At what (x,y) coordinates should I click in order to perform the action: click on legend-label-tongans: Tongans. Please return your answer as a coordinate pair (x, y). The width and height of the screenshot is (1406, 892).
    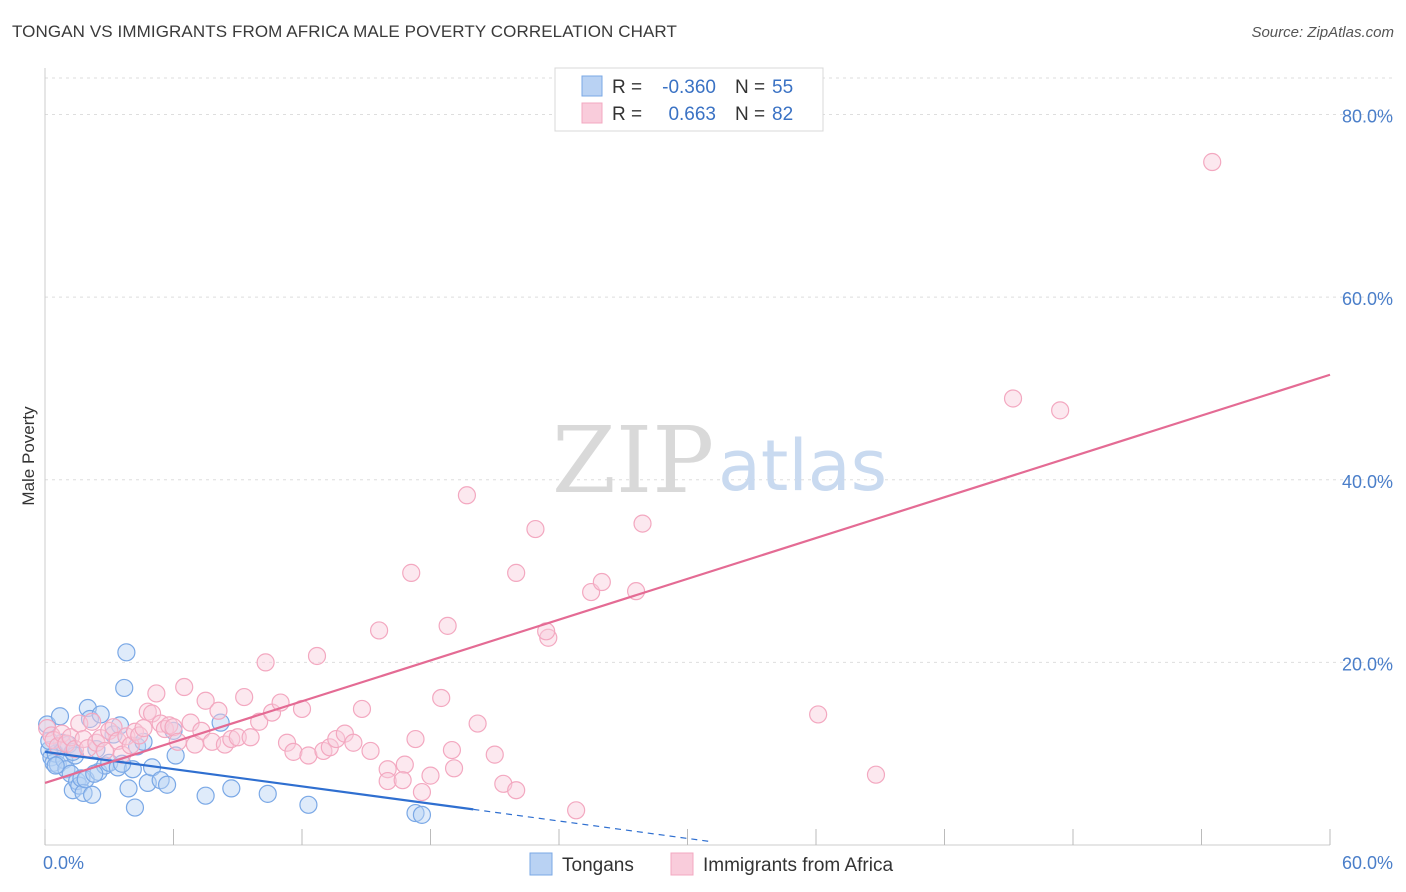
    Looking at the image, I should click on (598, 865).